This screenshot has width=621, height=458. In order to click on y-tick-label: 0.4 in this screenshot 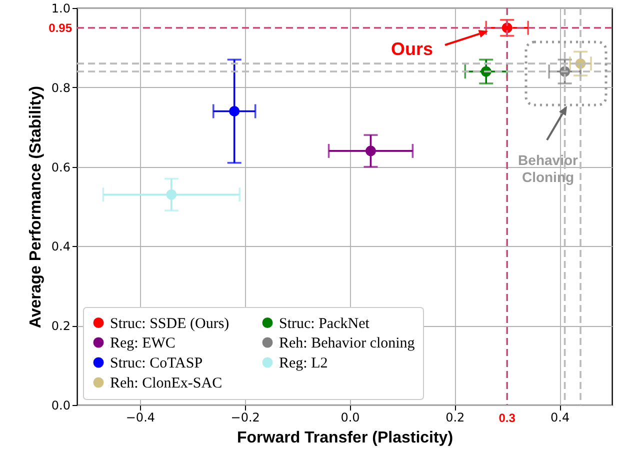, I will do `click(60, 247)`.